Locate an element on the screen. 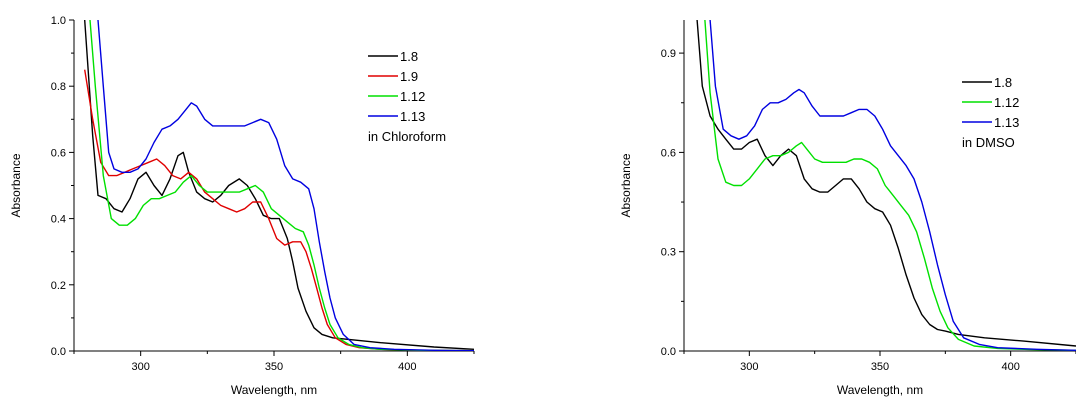 The width and height of the screenshot is (1076, 401). solvent-annotation: in Chloroform is located at coordinates (407, 136).